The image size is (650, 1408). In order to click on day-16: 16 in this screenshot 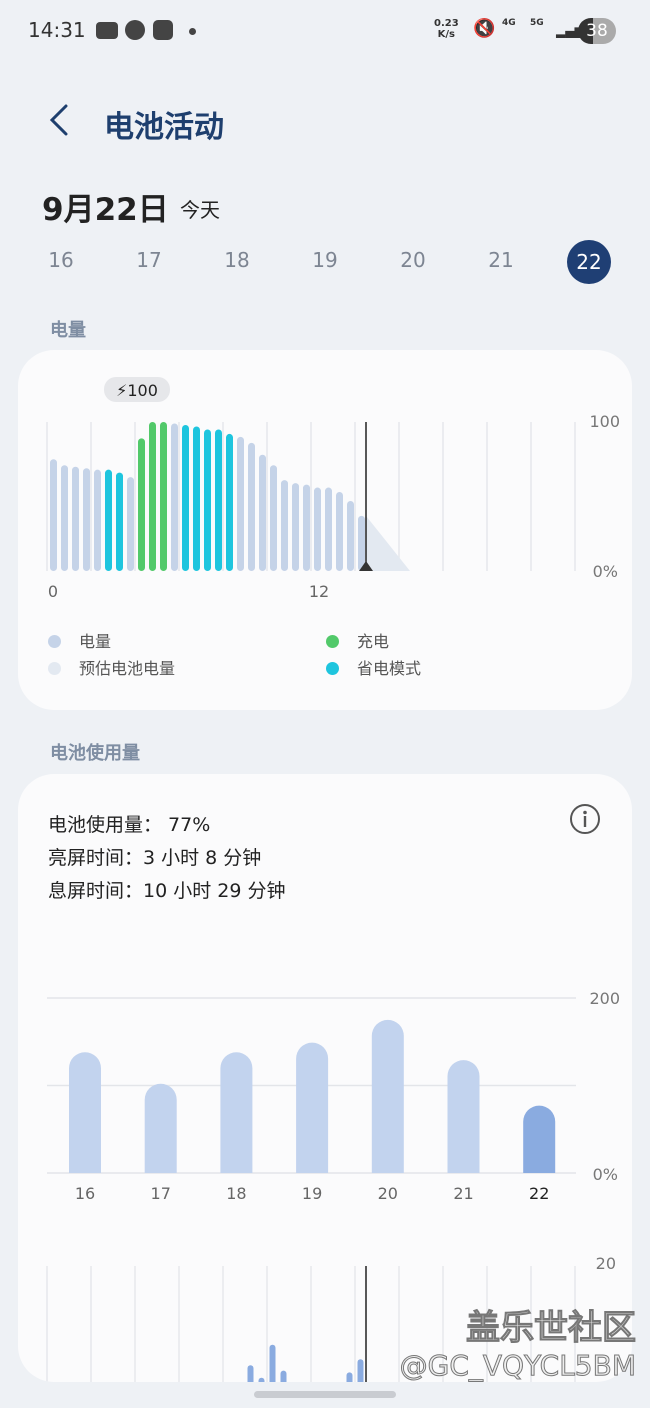, I will do `click(61, 260)`.